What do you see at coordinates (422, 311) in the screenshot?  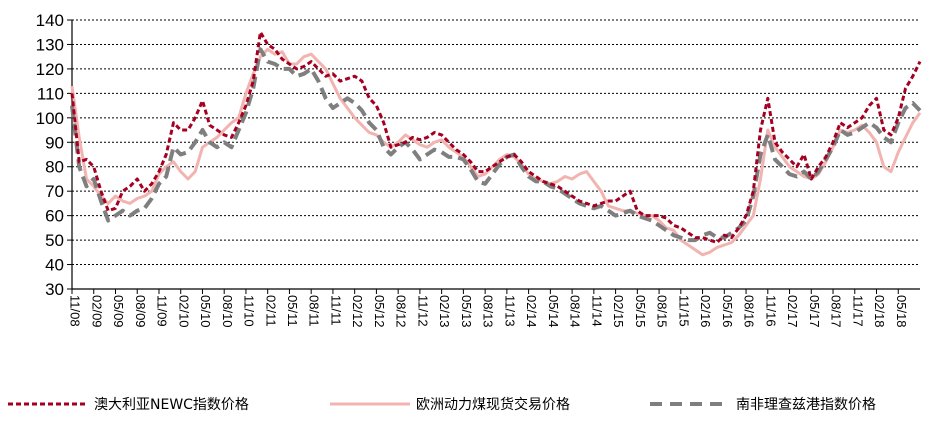 I see `x-tick-label: 11/12` at bounding box center [422, 311].